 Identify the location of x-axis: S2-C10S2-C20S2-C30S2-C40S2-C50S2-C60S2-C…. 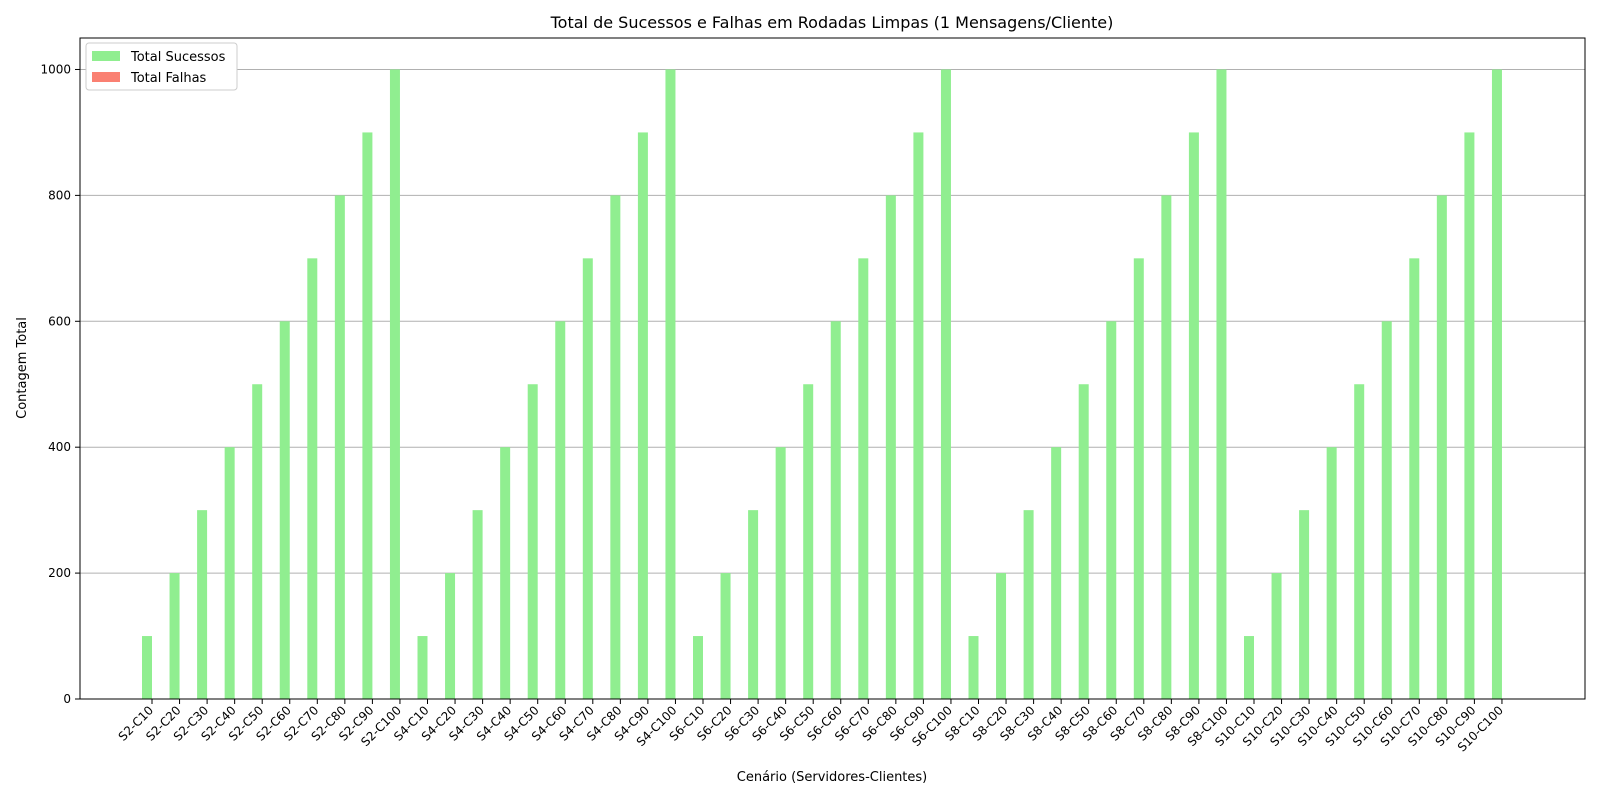
(811, 726).